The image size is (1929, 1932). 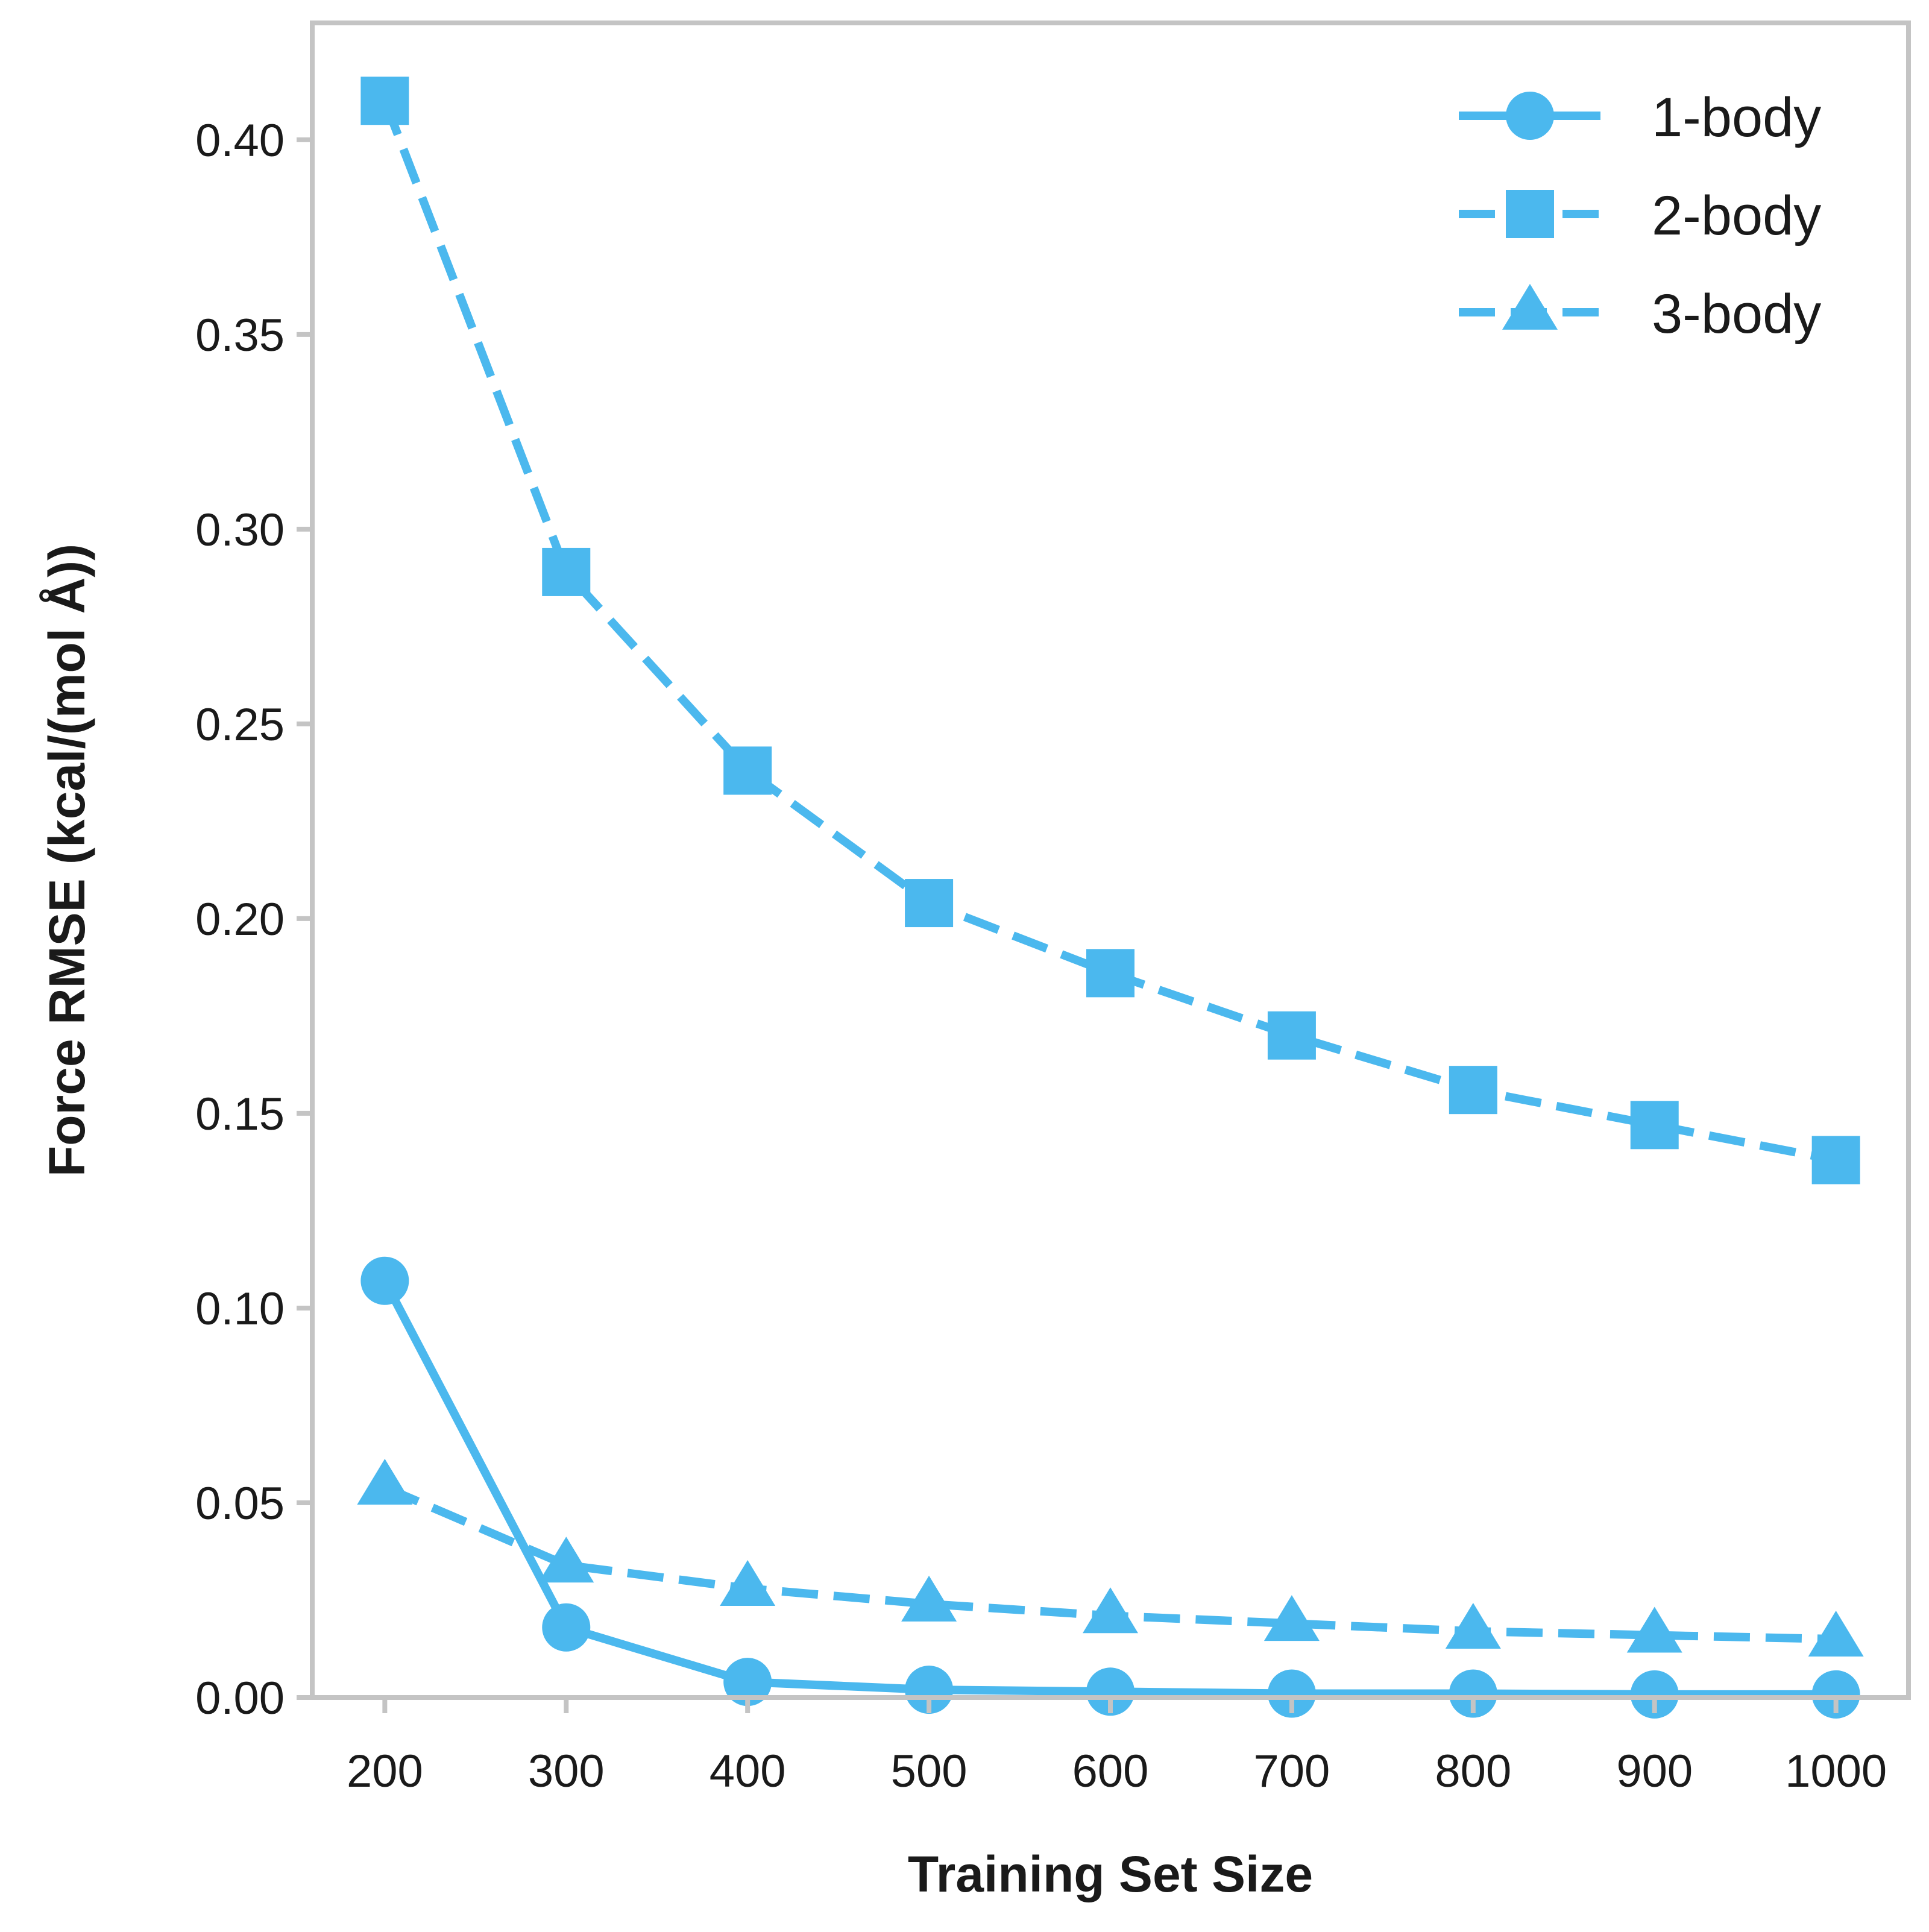 What do you see at coordinates (748, 1771) in the screenshot?
I see `x-tick-label: 400` at bounding box center [748, 1771].